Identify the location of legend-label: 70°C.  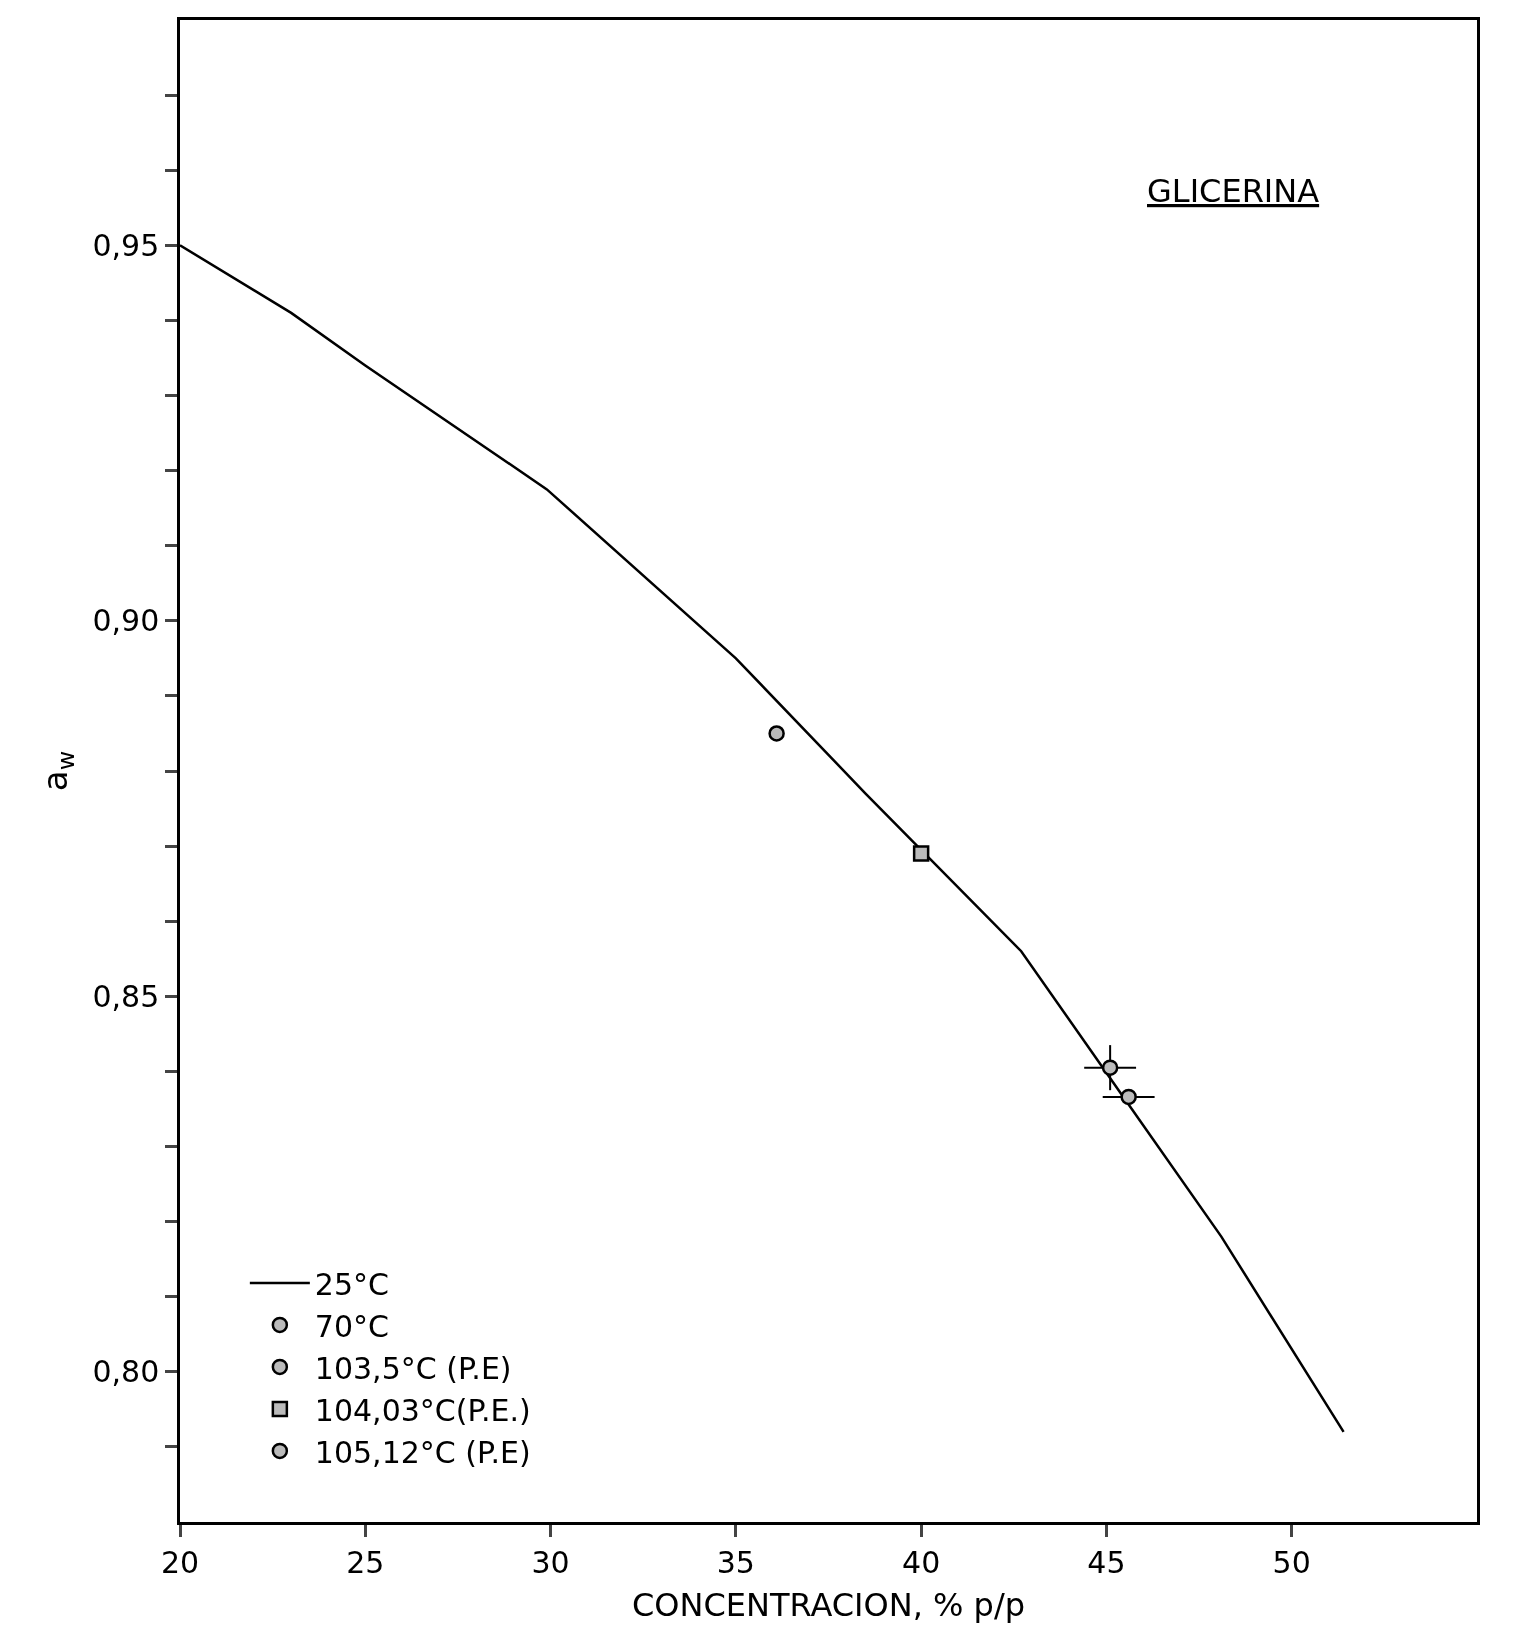
(351, 1326).